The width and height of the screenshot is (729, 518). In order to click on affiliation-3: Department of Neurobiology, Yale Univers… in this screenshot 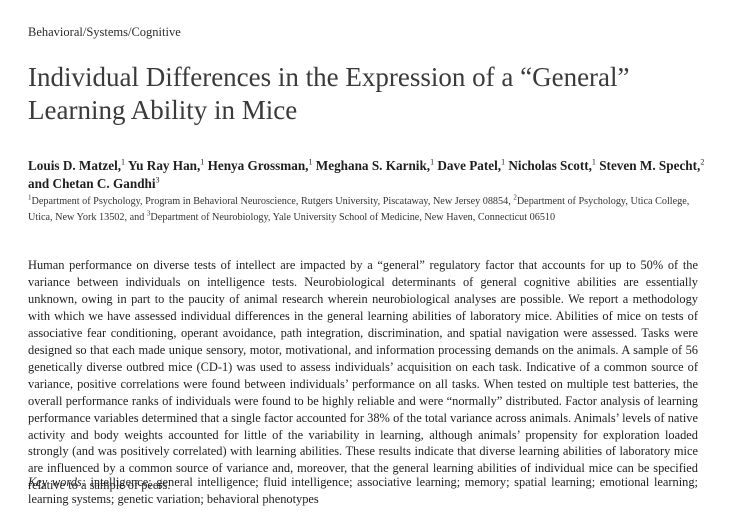, I will do `click(353, 217)`.